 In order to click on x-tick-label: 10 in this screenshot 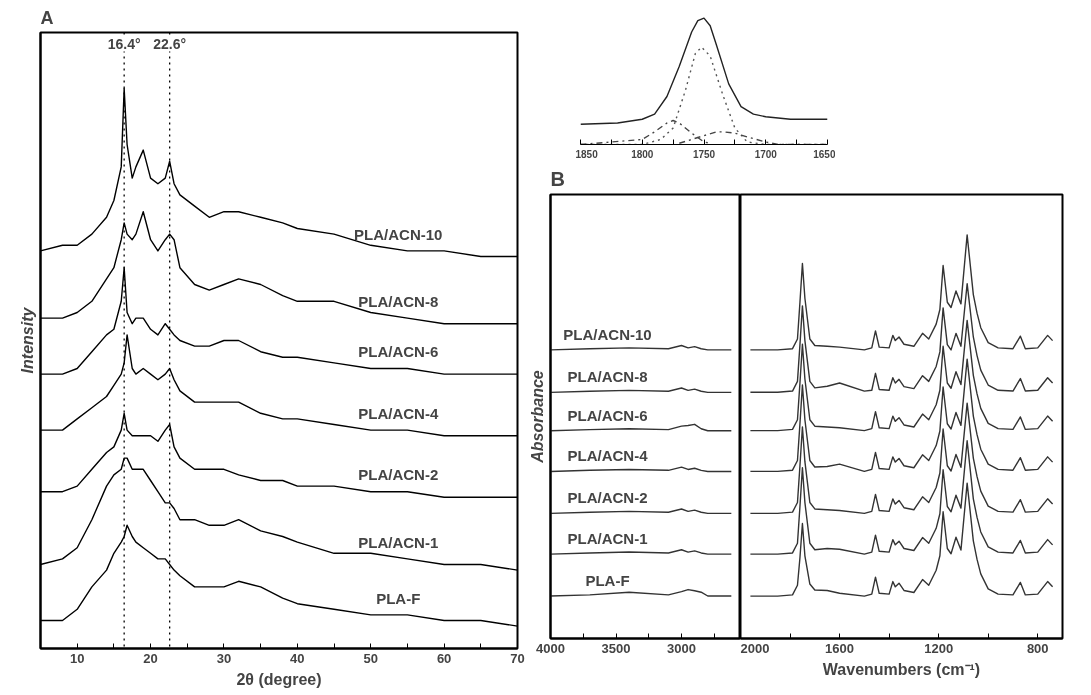, I will do `click(77, 658)`.